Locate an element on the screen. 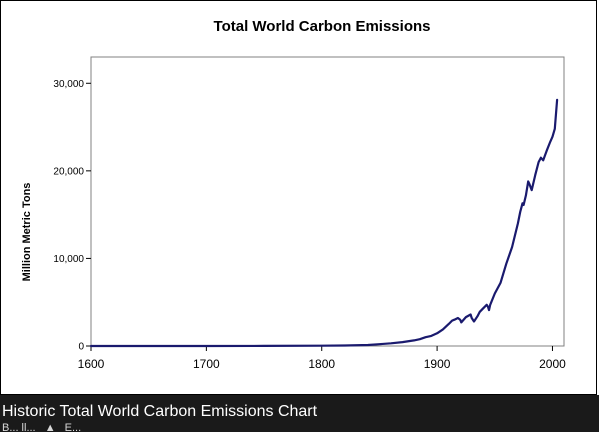  y-axis-label: Million Metric Tons is located at coordinates (27, 232).